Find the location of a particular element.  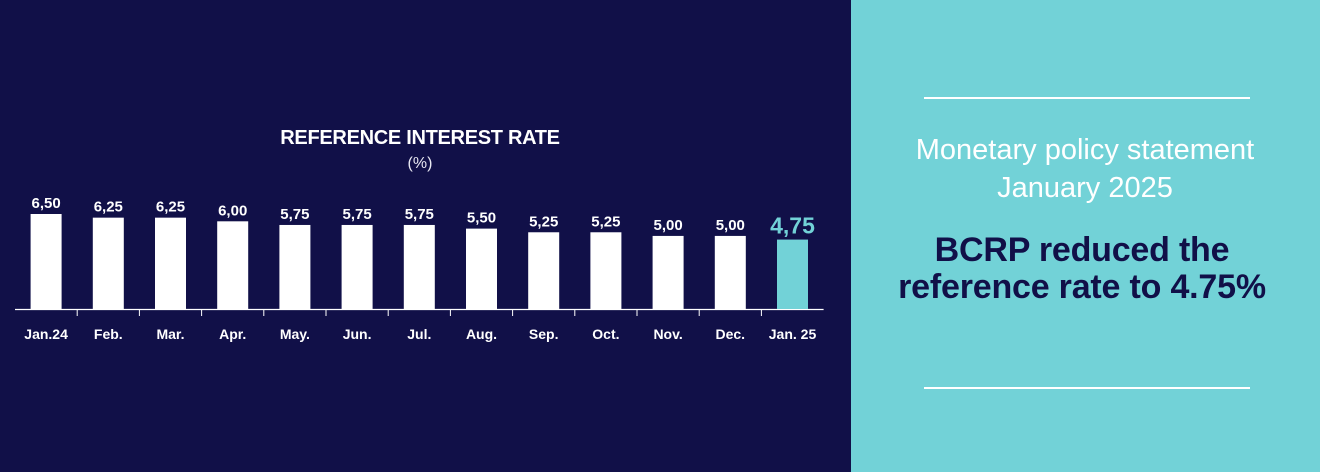

category-label-6: Jul. is located at coordinates (419, 334).